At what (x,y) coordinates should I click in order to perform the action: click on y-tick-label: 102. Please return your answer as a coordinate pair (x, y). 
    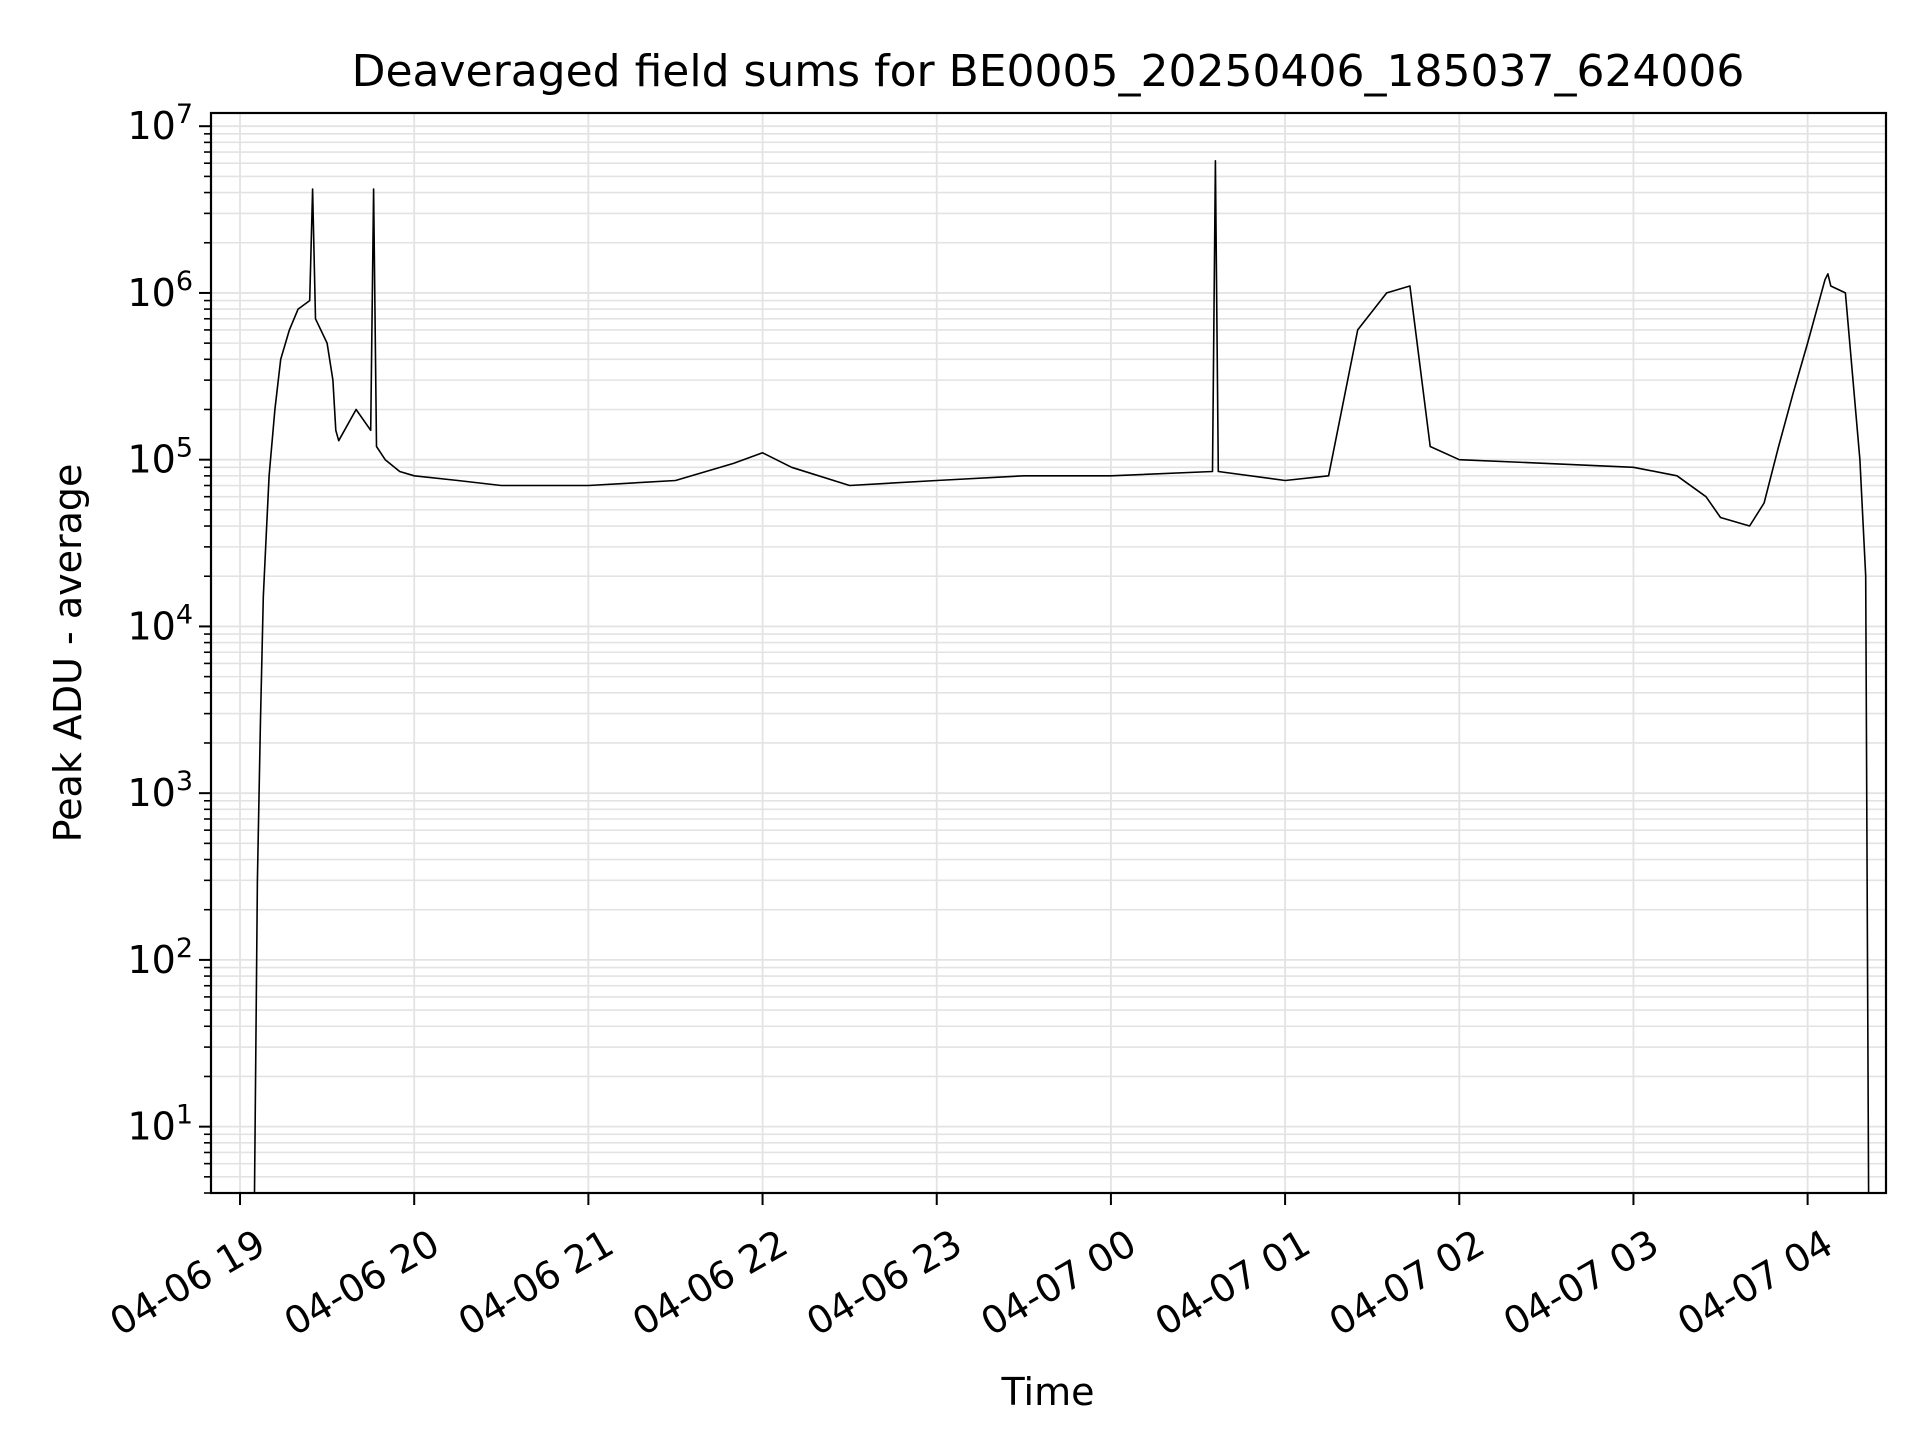
    Looking at the image, I should click on (160, 957).